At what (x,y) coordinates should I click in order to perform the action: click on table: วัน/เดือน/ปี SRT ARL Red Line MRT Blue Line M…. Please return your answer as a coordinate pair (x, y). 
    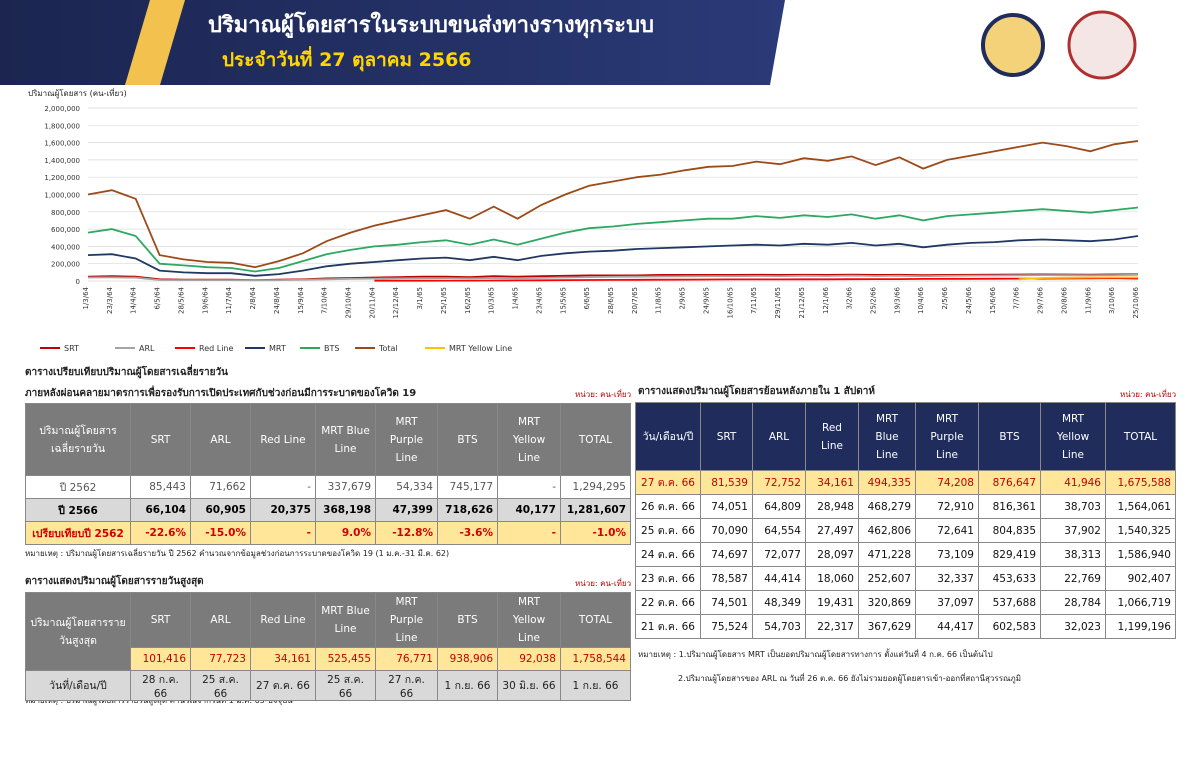
    Looking at the image, I should click on (905, 520).